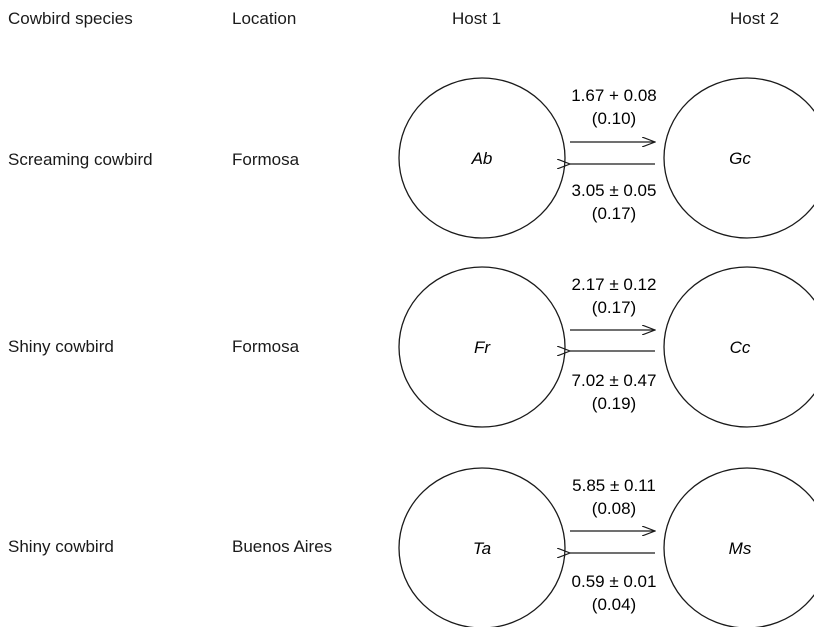 The height and width of the screenshot is (627, 814). What do you see at coordinates (755, 18) in the screenshot?
I see `header-host2: Host 2` at bounding box center [755, 18].